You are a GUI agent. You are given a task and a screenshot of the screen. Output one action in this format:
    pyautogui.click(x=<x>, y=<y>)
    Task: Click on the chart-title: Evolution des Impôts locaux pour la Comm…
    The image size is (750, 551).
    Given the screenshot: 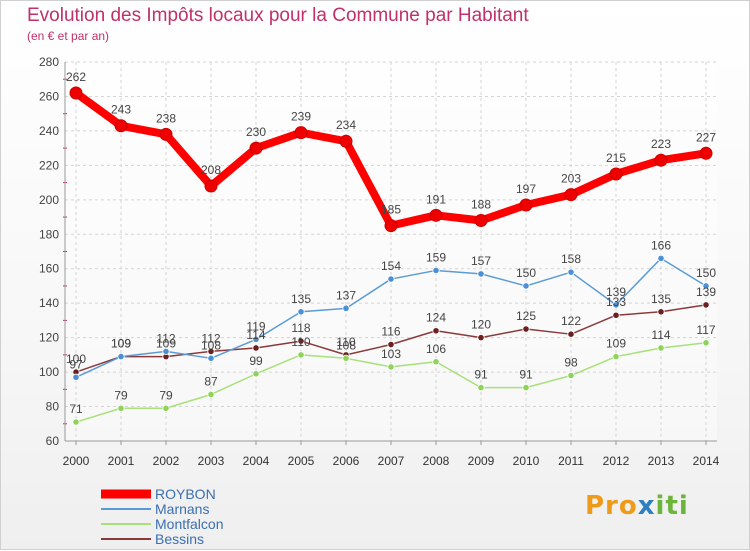 What is the action you would take?
    pyautogui.click(x=278, y=15)
    